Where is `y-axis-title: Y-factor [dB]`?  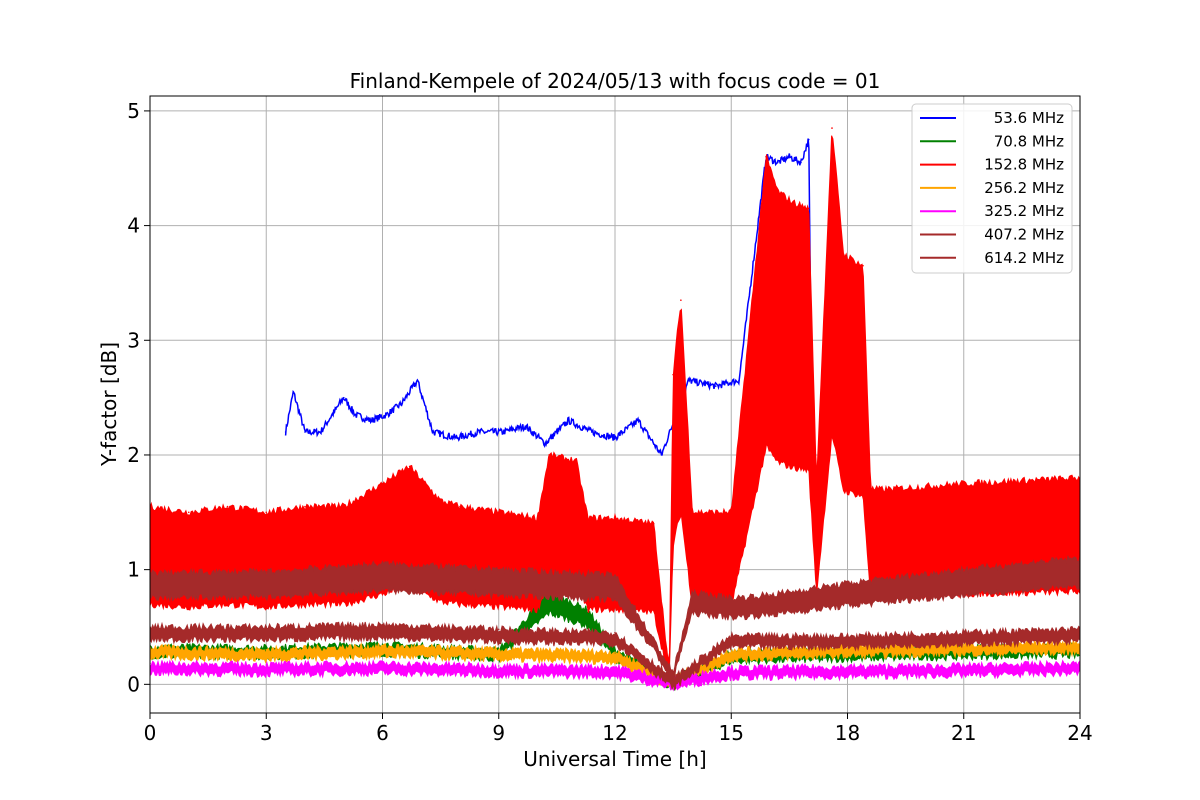
y-axis-title: Y-factor [dB] is located at coordinates (109, 404).